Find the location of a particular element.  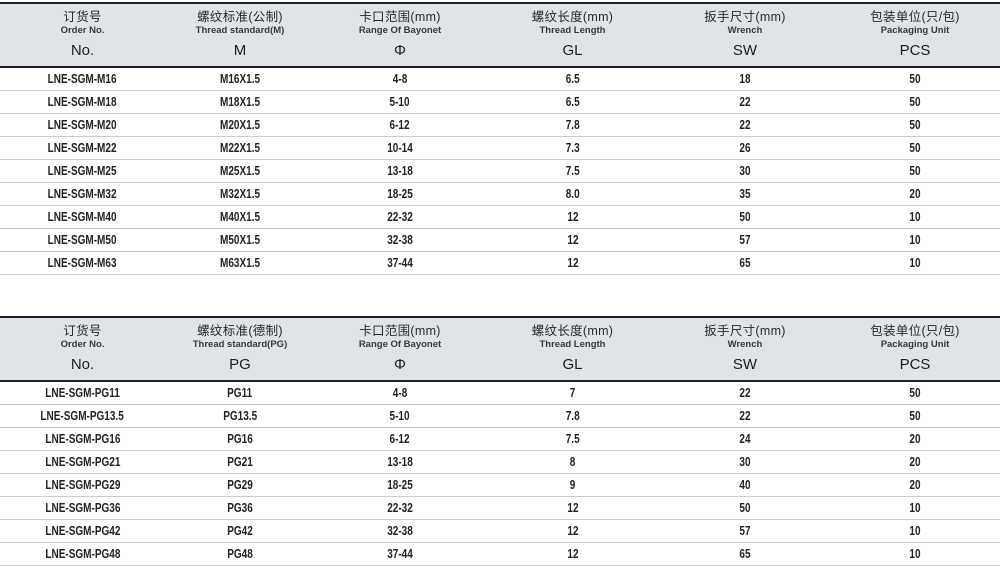

cell-order-no: LNE-SGM-PG48 is located at coordinates (82, 554).